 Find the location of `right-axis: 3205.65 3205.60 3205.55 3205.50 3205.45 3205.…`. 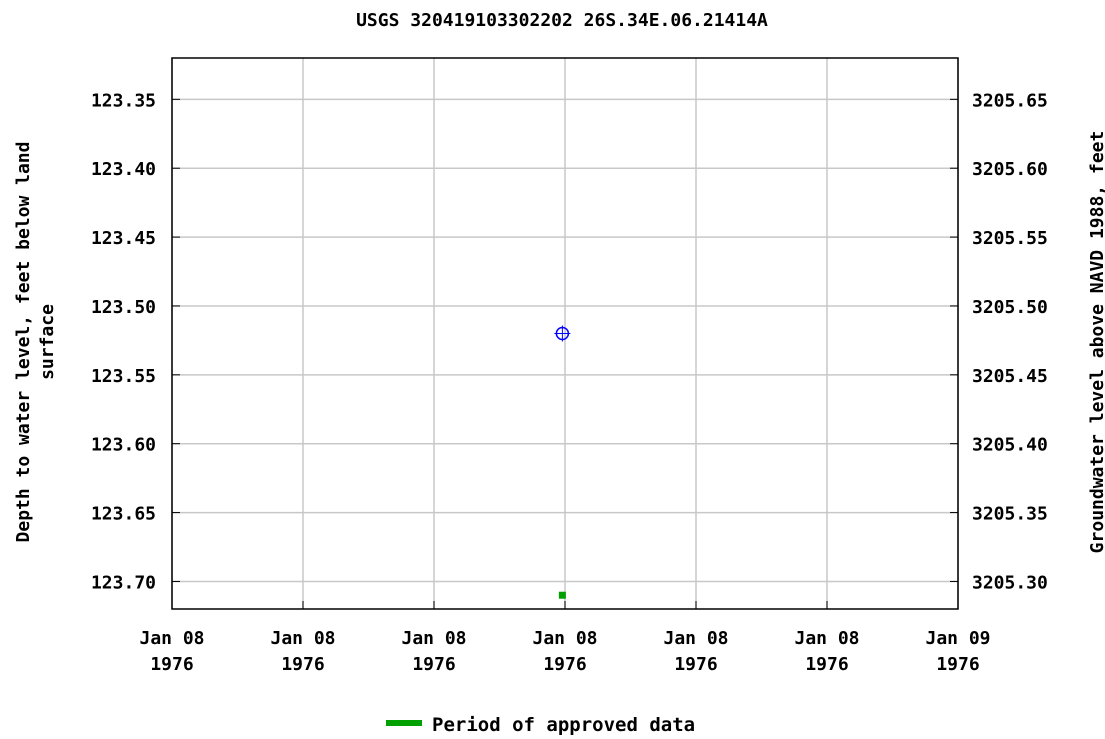

right-axis: 3205.65 3205.60 3205.55 3205.50 3205.45 3205.… is located at coordinates (999, 341).